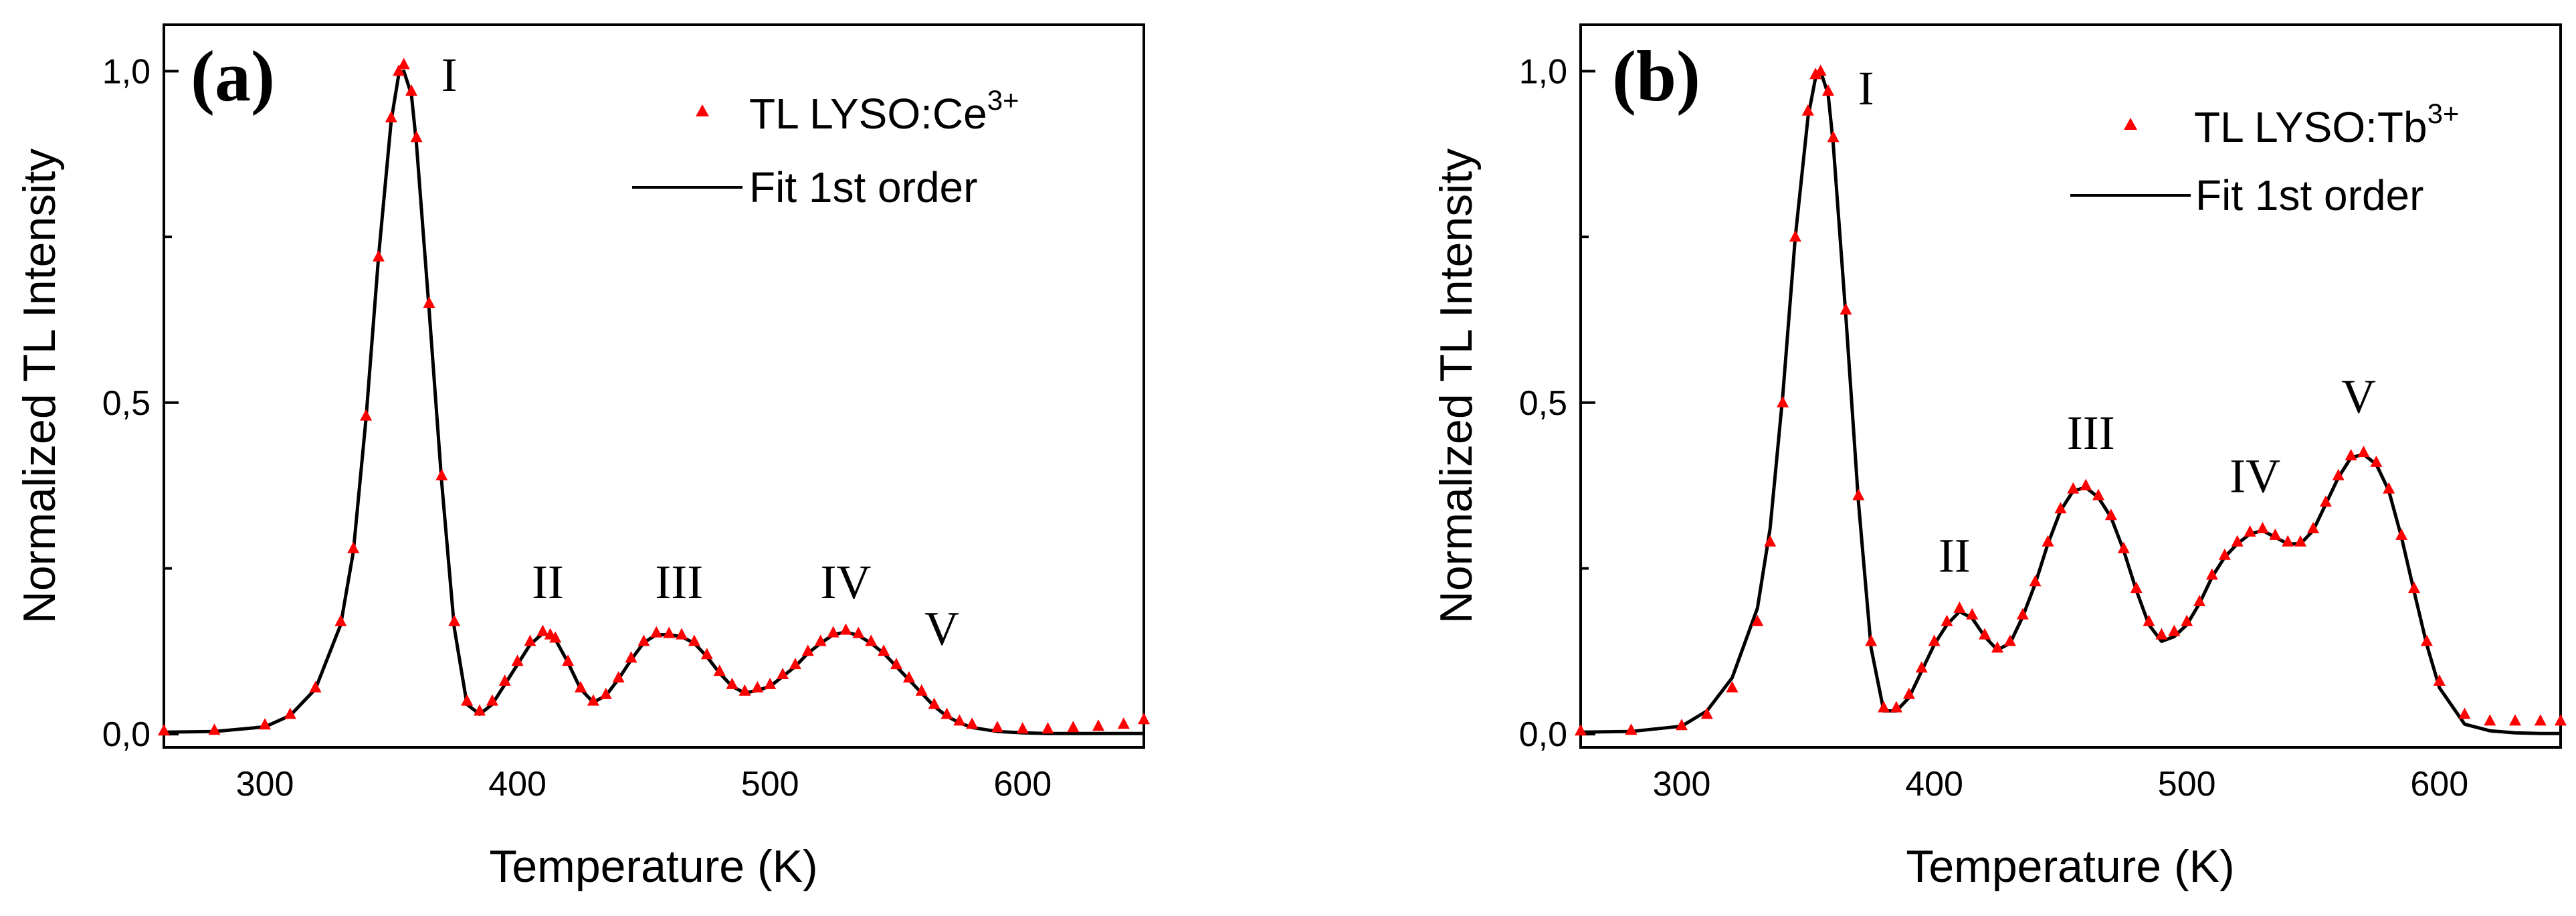  What do you see at coordinates (653, 866) in the screenshot?
I see `x-axis-title: Temperature (K)` at bounding box center [653, 866].